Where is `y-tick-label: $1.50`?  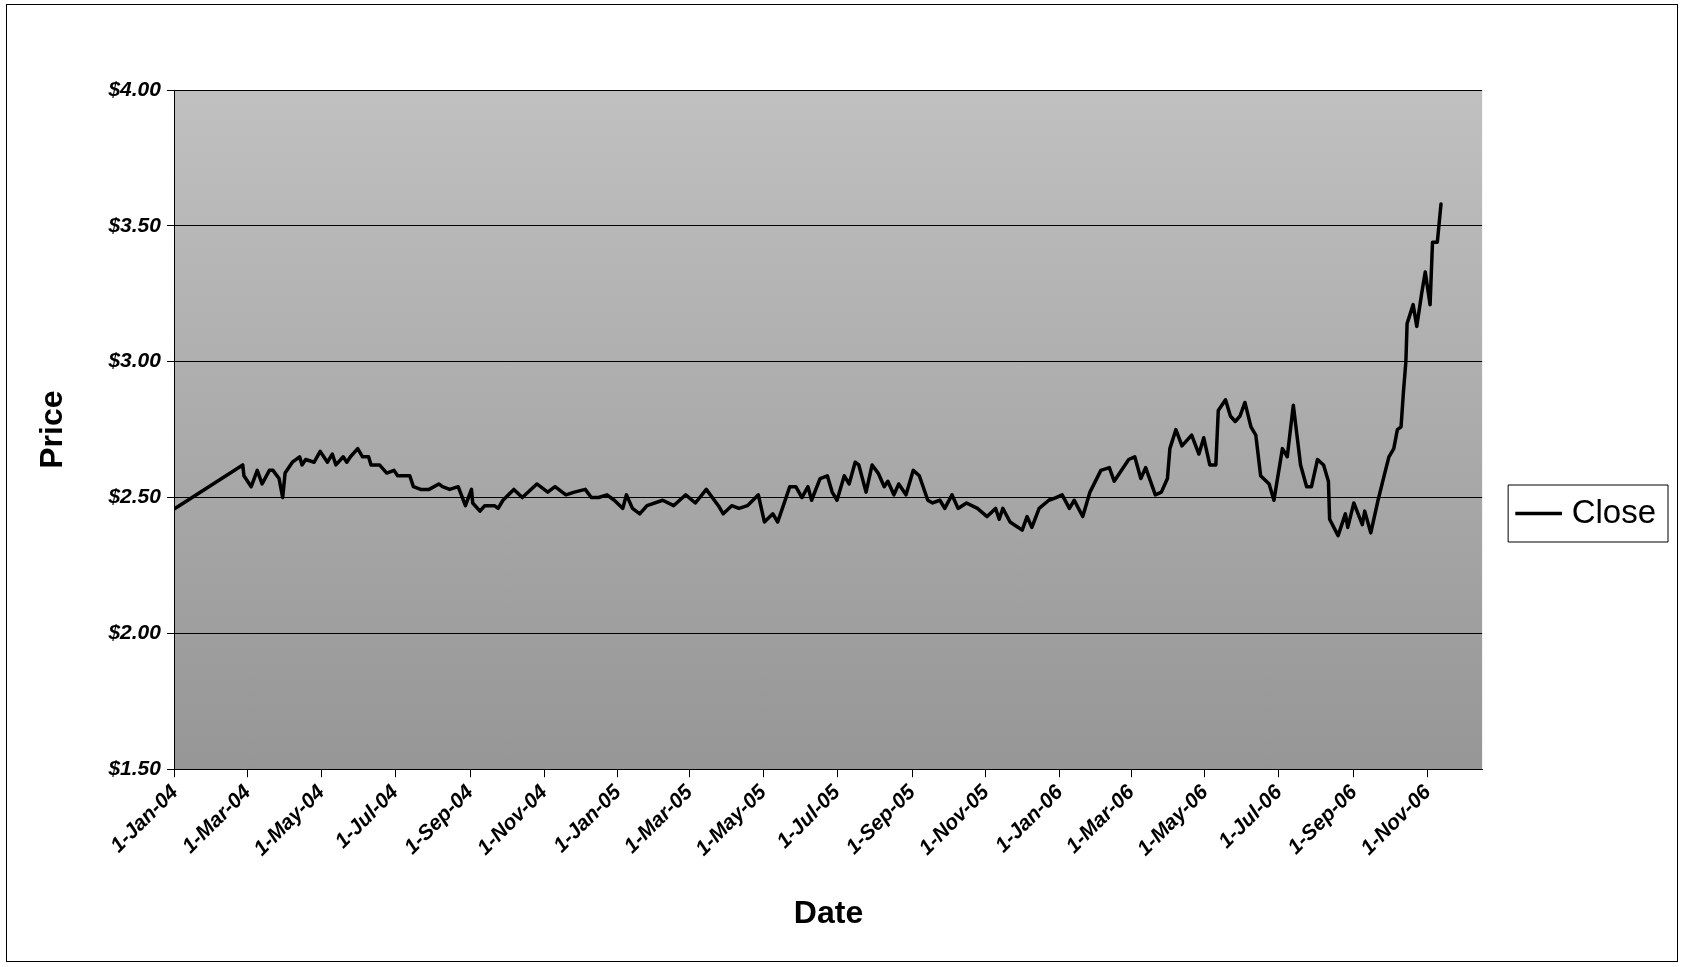 y-tick-label: $1.50 is located at coordinates (134, 768).